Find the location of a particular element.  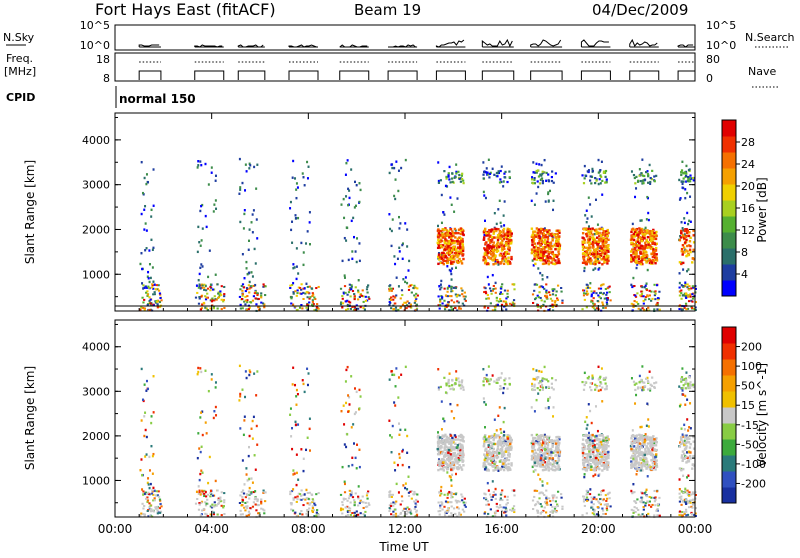

freq-unit: [MHz] is located at coordinates (20, 71).